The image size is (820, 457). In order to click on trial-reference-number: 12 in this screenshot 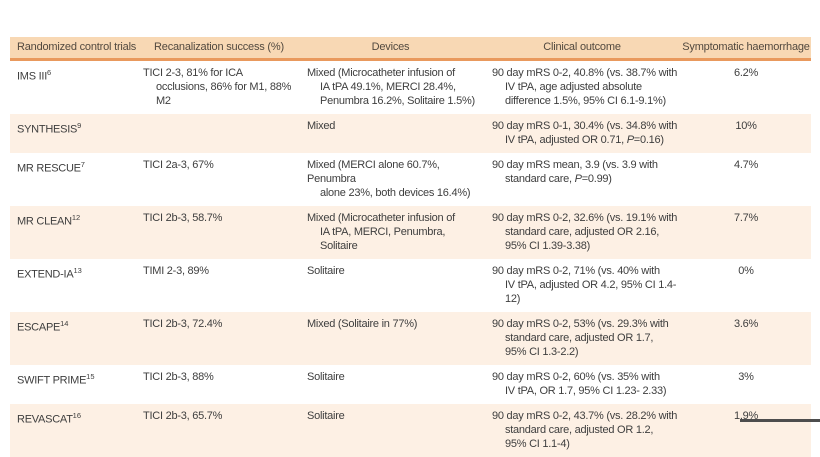, I will do `click(76, 217)`.